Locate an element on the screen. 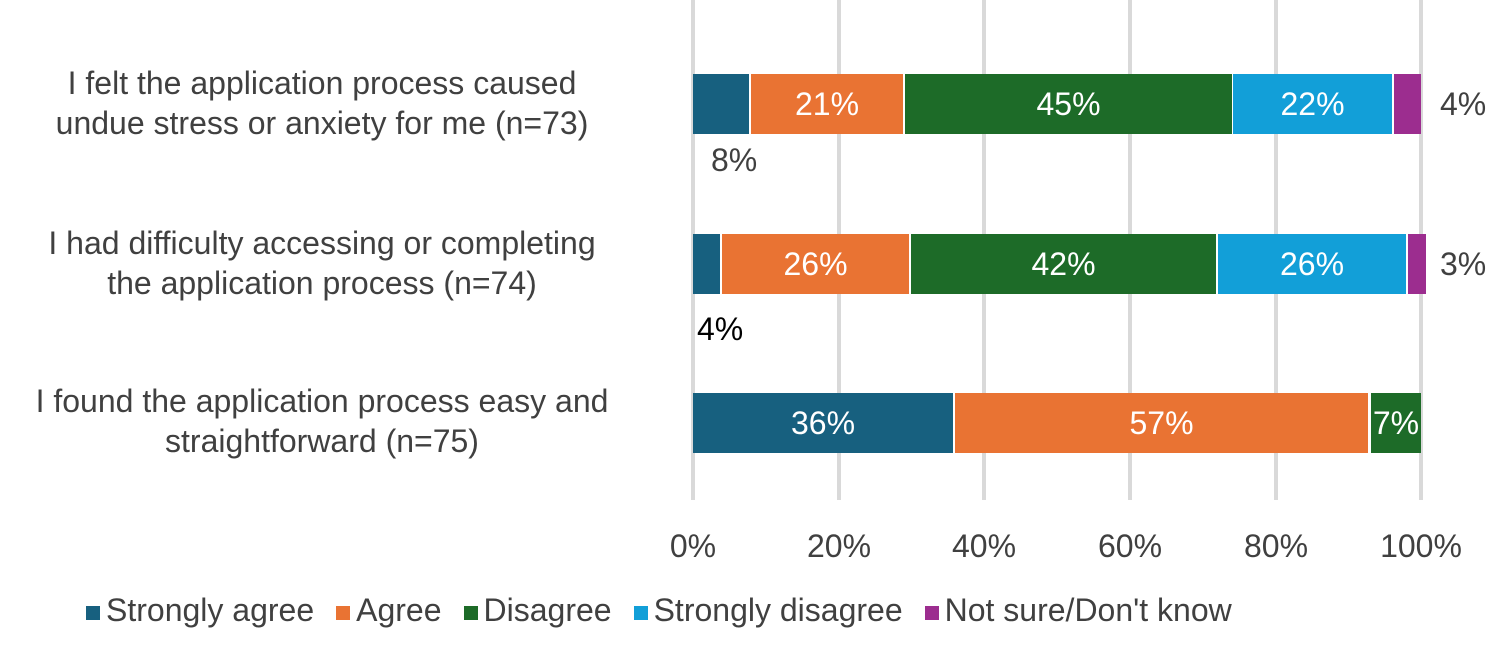  bar-row-stress: 21% 45% 22% is located at coordinates (1057, 104).